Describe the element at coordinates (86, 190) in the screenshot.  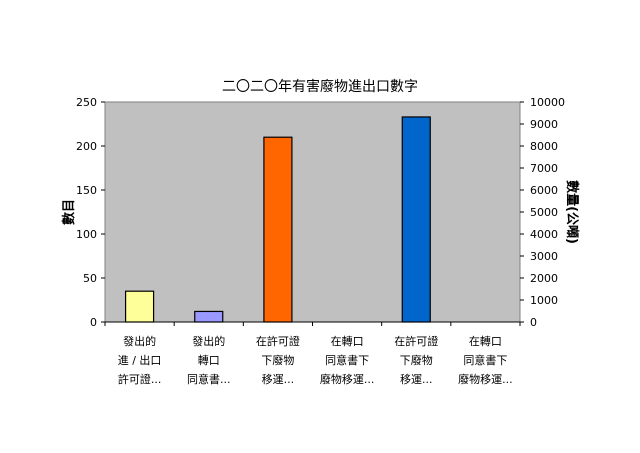
I see `y-tick-label: 150` at that location.